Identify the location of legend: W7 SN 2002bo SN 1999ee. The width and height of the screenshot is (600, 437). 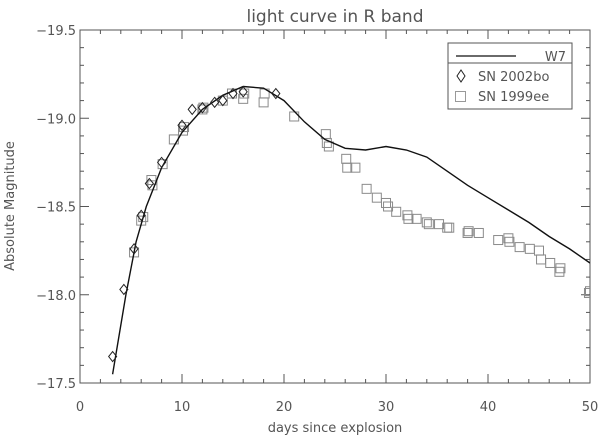
(510, 76).